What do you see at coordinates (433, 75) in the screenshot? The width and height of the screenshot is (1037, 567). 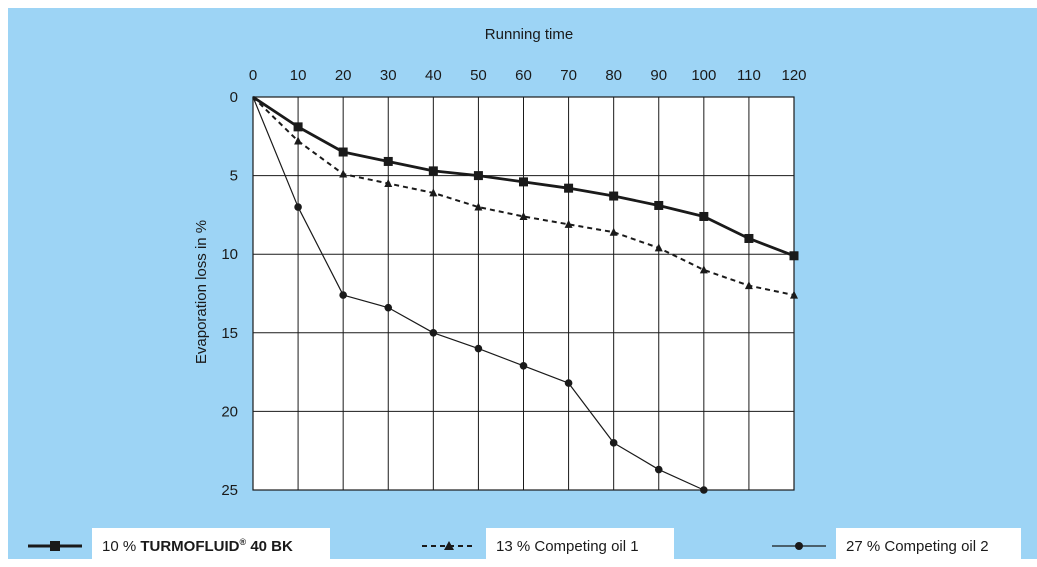 I see `x-tick-label: 40` at bounding box center [433, 75].